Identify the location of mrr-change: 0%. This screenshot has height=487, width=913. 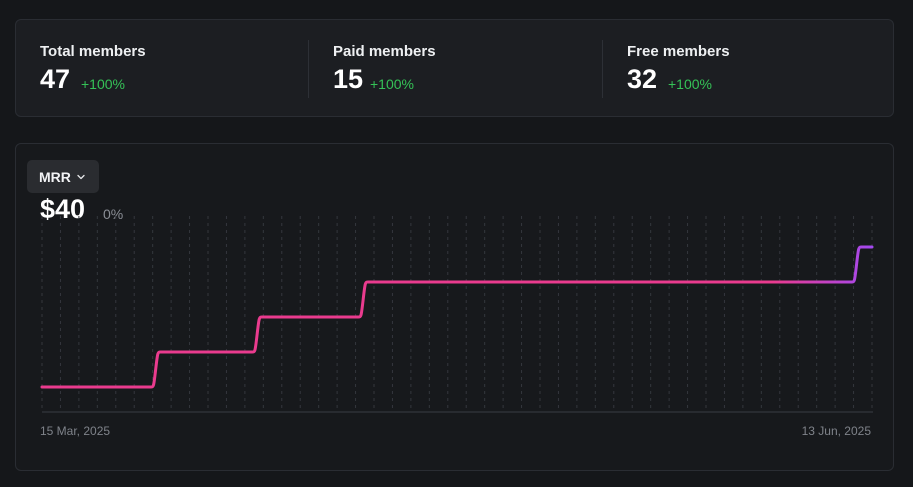
(113, 214).